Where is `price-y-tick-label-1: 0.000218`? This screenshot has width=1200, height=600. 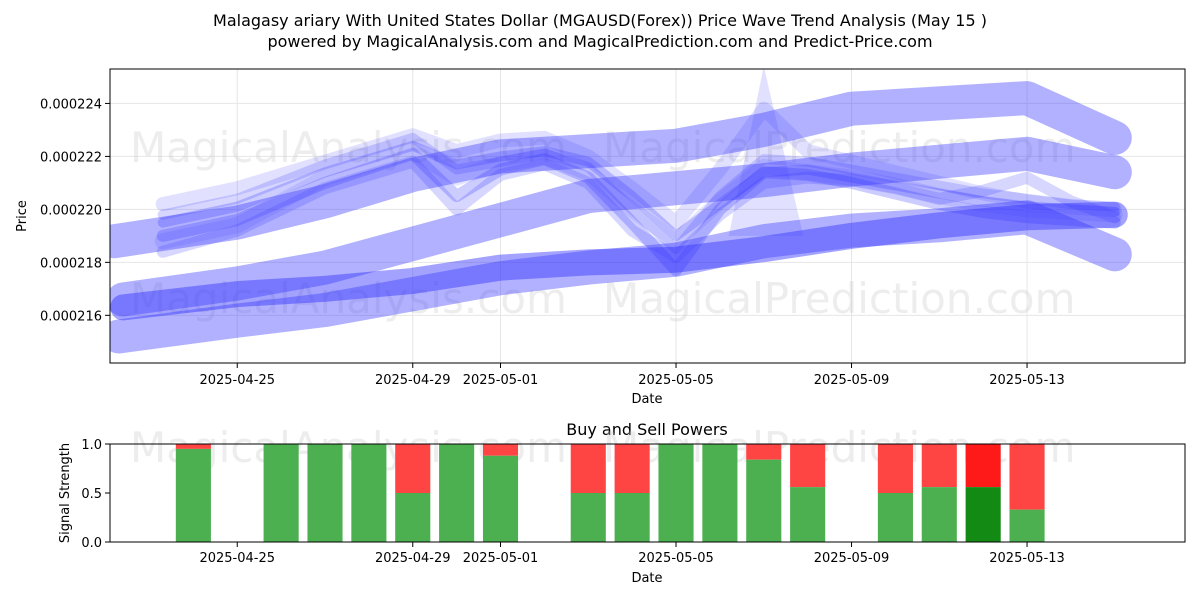
price-y-tick-label-1: 0.000218 is located at coordinates (71, 263).